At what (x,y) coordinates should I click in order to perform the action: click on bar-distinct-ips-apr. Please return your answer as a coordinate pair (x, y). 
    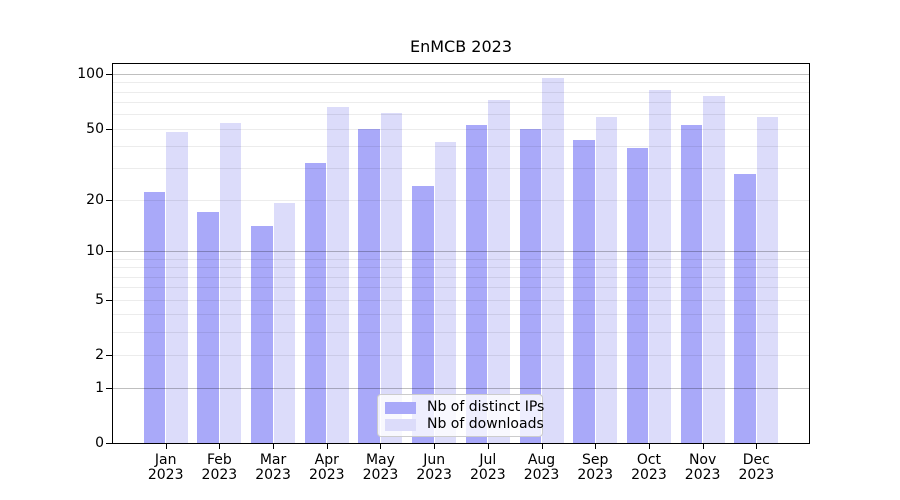
    Looking at the image, I should click on (315, 303).